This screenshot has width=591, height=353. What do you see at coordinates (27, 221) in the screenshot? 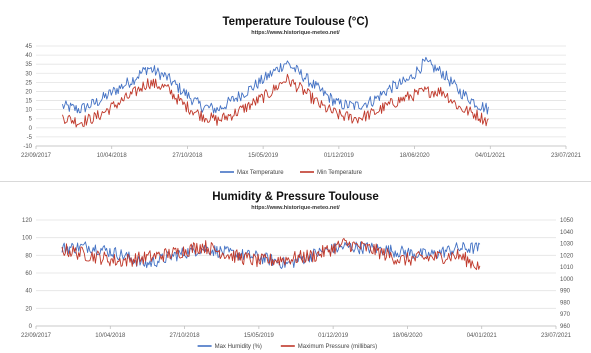
I see `y-tick-label: 120` at bounding box center [27, 221].